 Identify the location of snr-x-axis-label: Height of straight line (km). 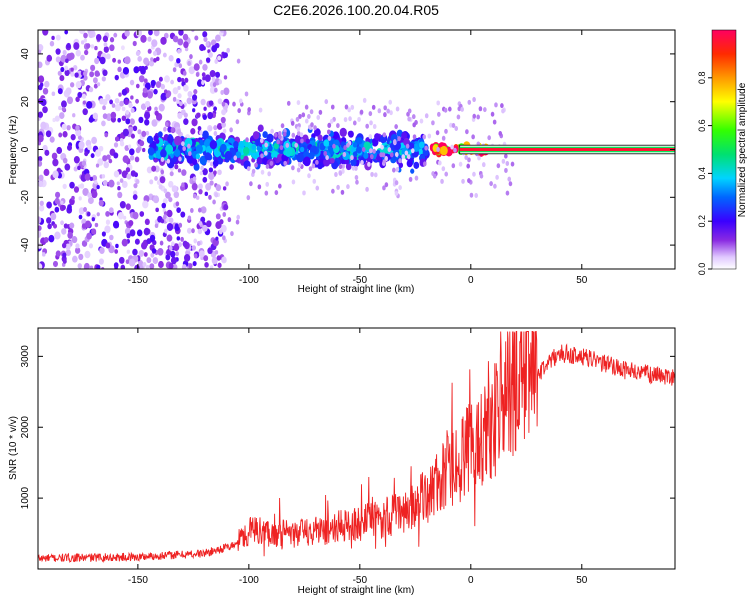
(356, 590).